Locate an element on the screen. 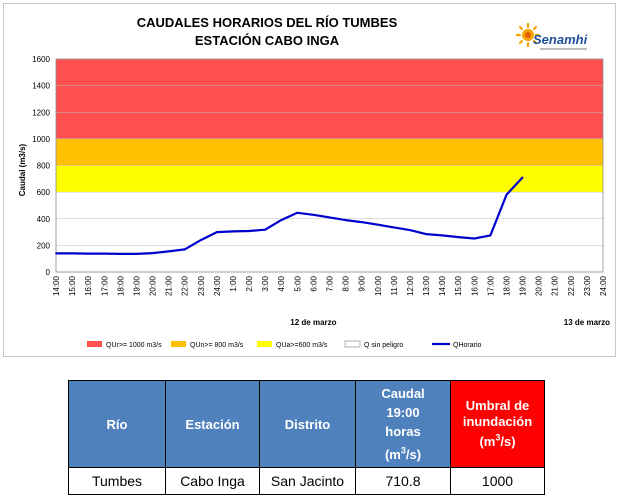 Image resolution: width=620 pixels, height=502 pixels. legend-label-0: QUr>= 1000 m3/s is located at coordinates (134, 345).